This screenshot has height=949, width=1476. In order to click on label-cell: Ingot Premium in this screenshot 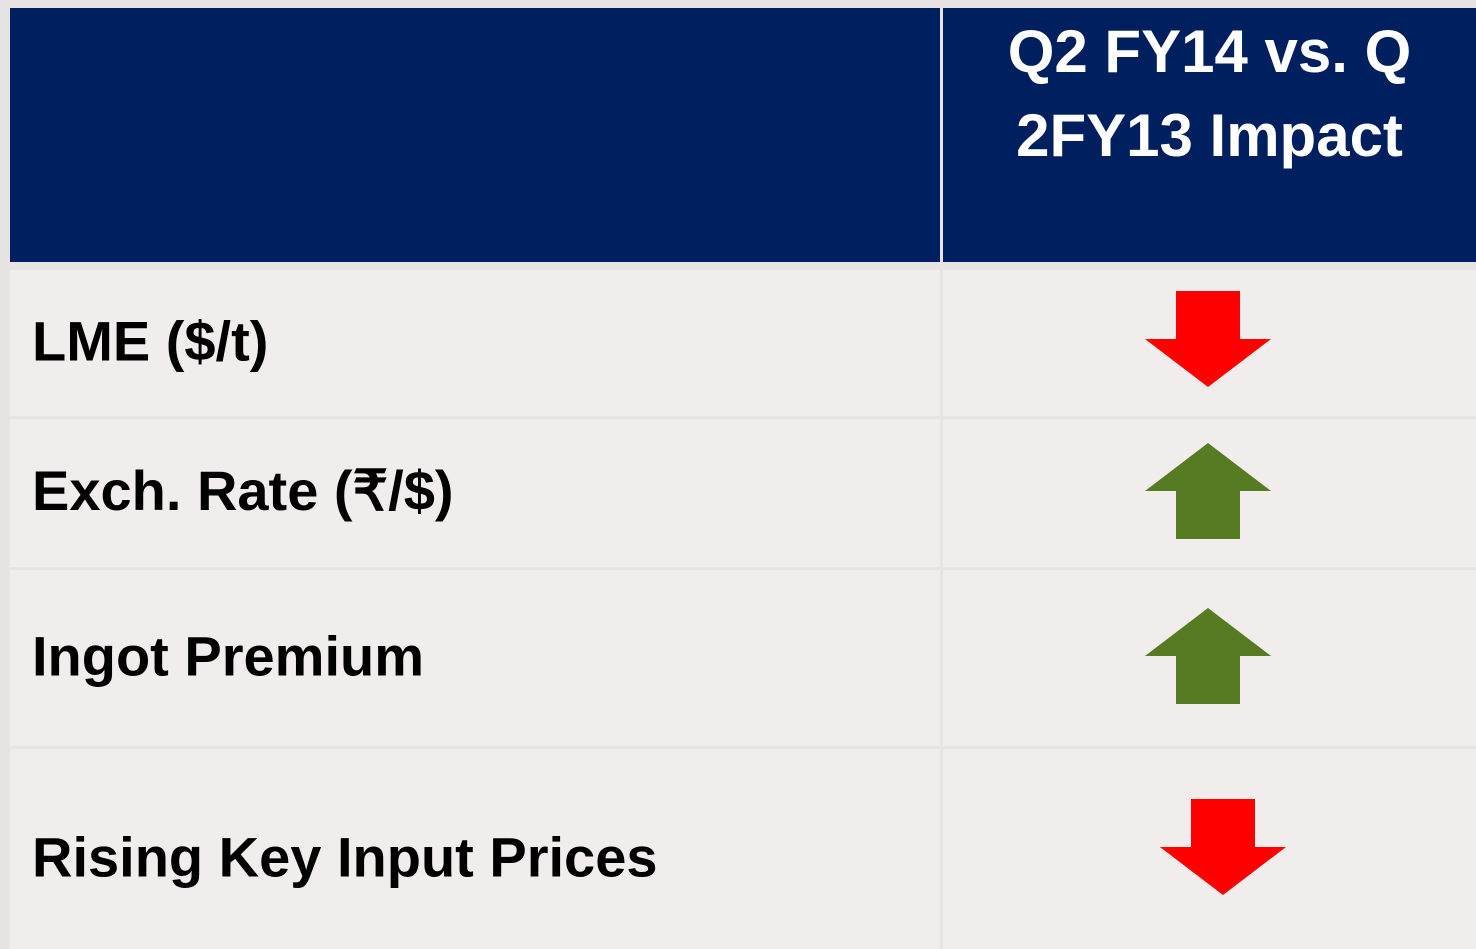, I will do `click(475, 658)`.